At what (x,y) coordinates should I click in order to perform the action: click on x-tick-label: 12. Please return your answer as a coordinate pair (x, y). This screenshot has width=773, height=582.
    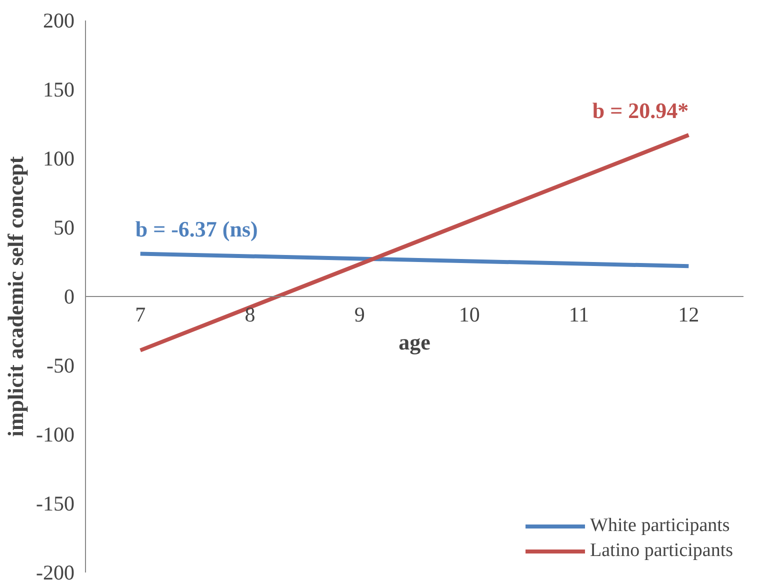
    Looking at the image, I should click on (689, 314).